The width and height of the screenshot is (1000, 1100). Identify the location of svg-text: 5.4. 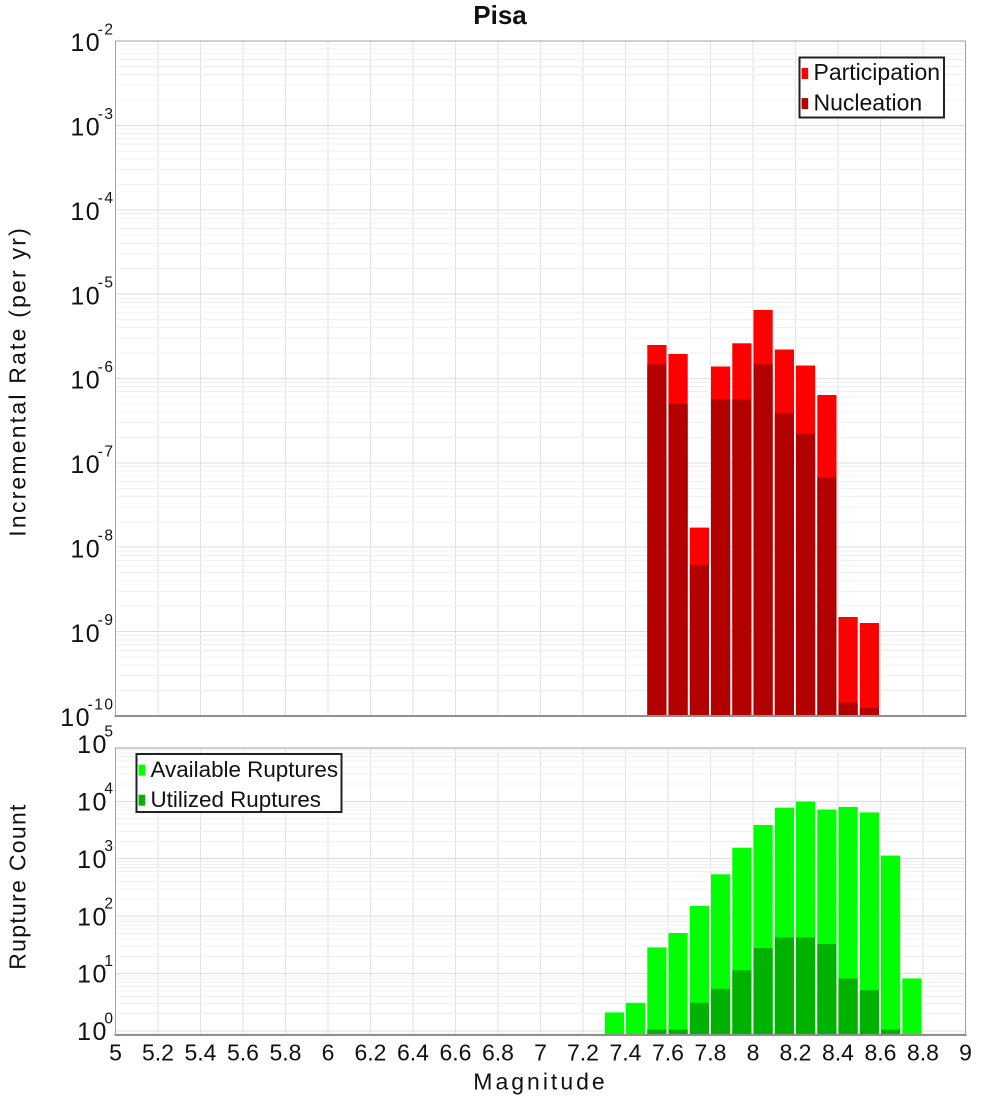
(201, 1053).